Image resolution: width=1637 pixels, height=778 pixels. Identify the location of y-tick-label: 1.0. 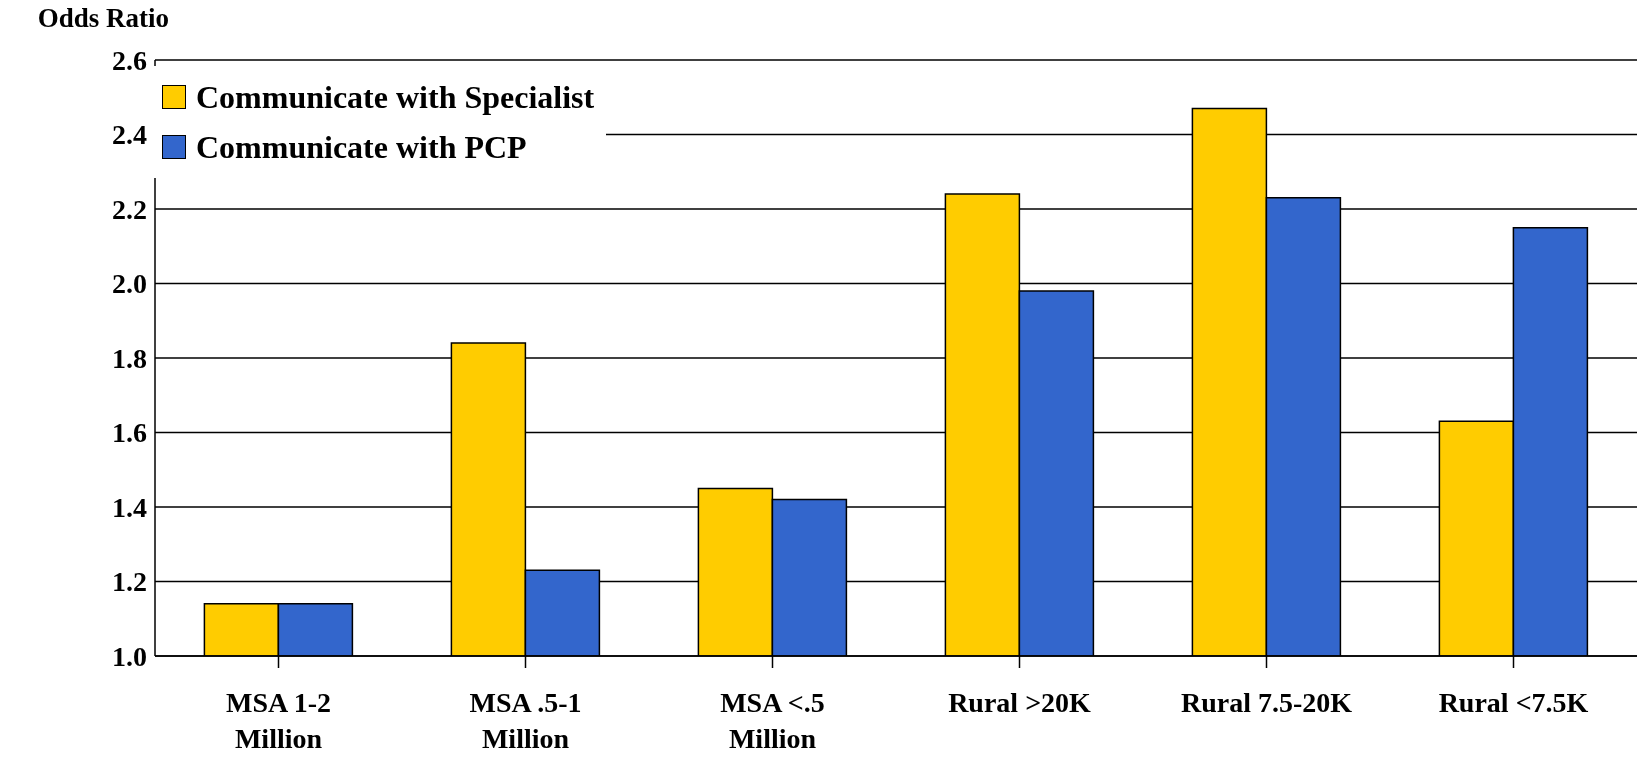
(129, 656).